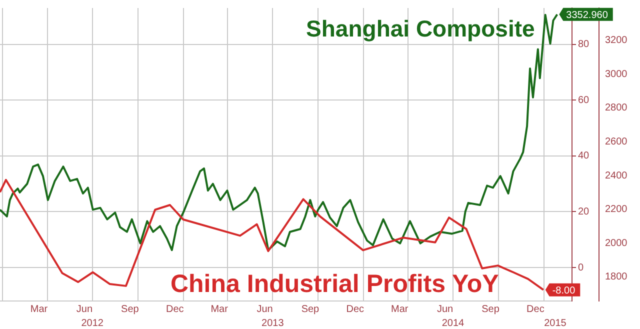 The image size is (640, 329). Describe the element at coordinates (273, 323) in the screenshot. I see `x2-tick-label: 2013` at that location.